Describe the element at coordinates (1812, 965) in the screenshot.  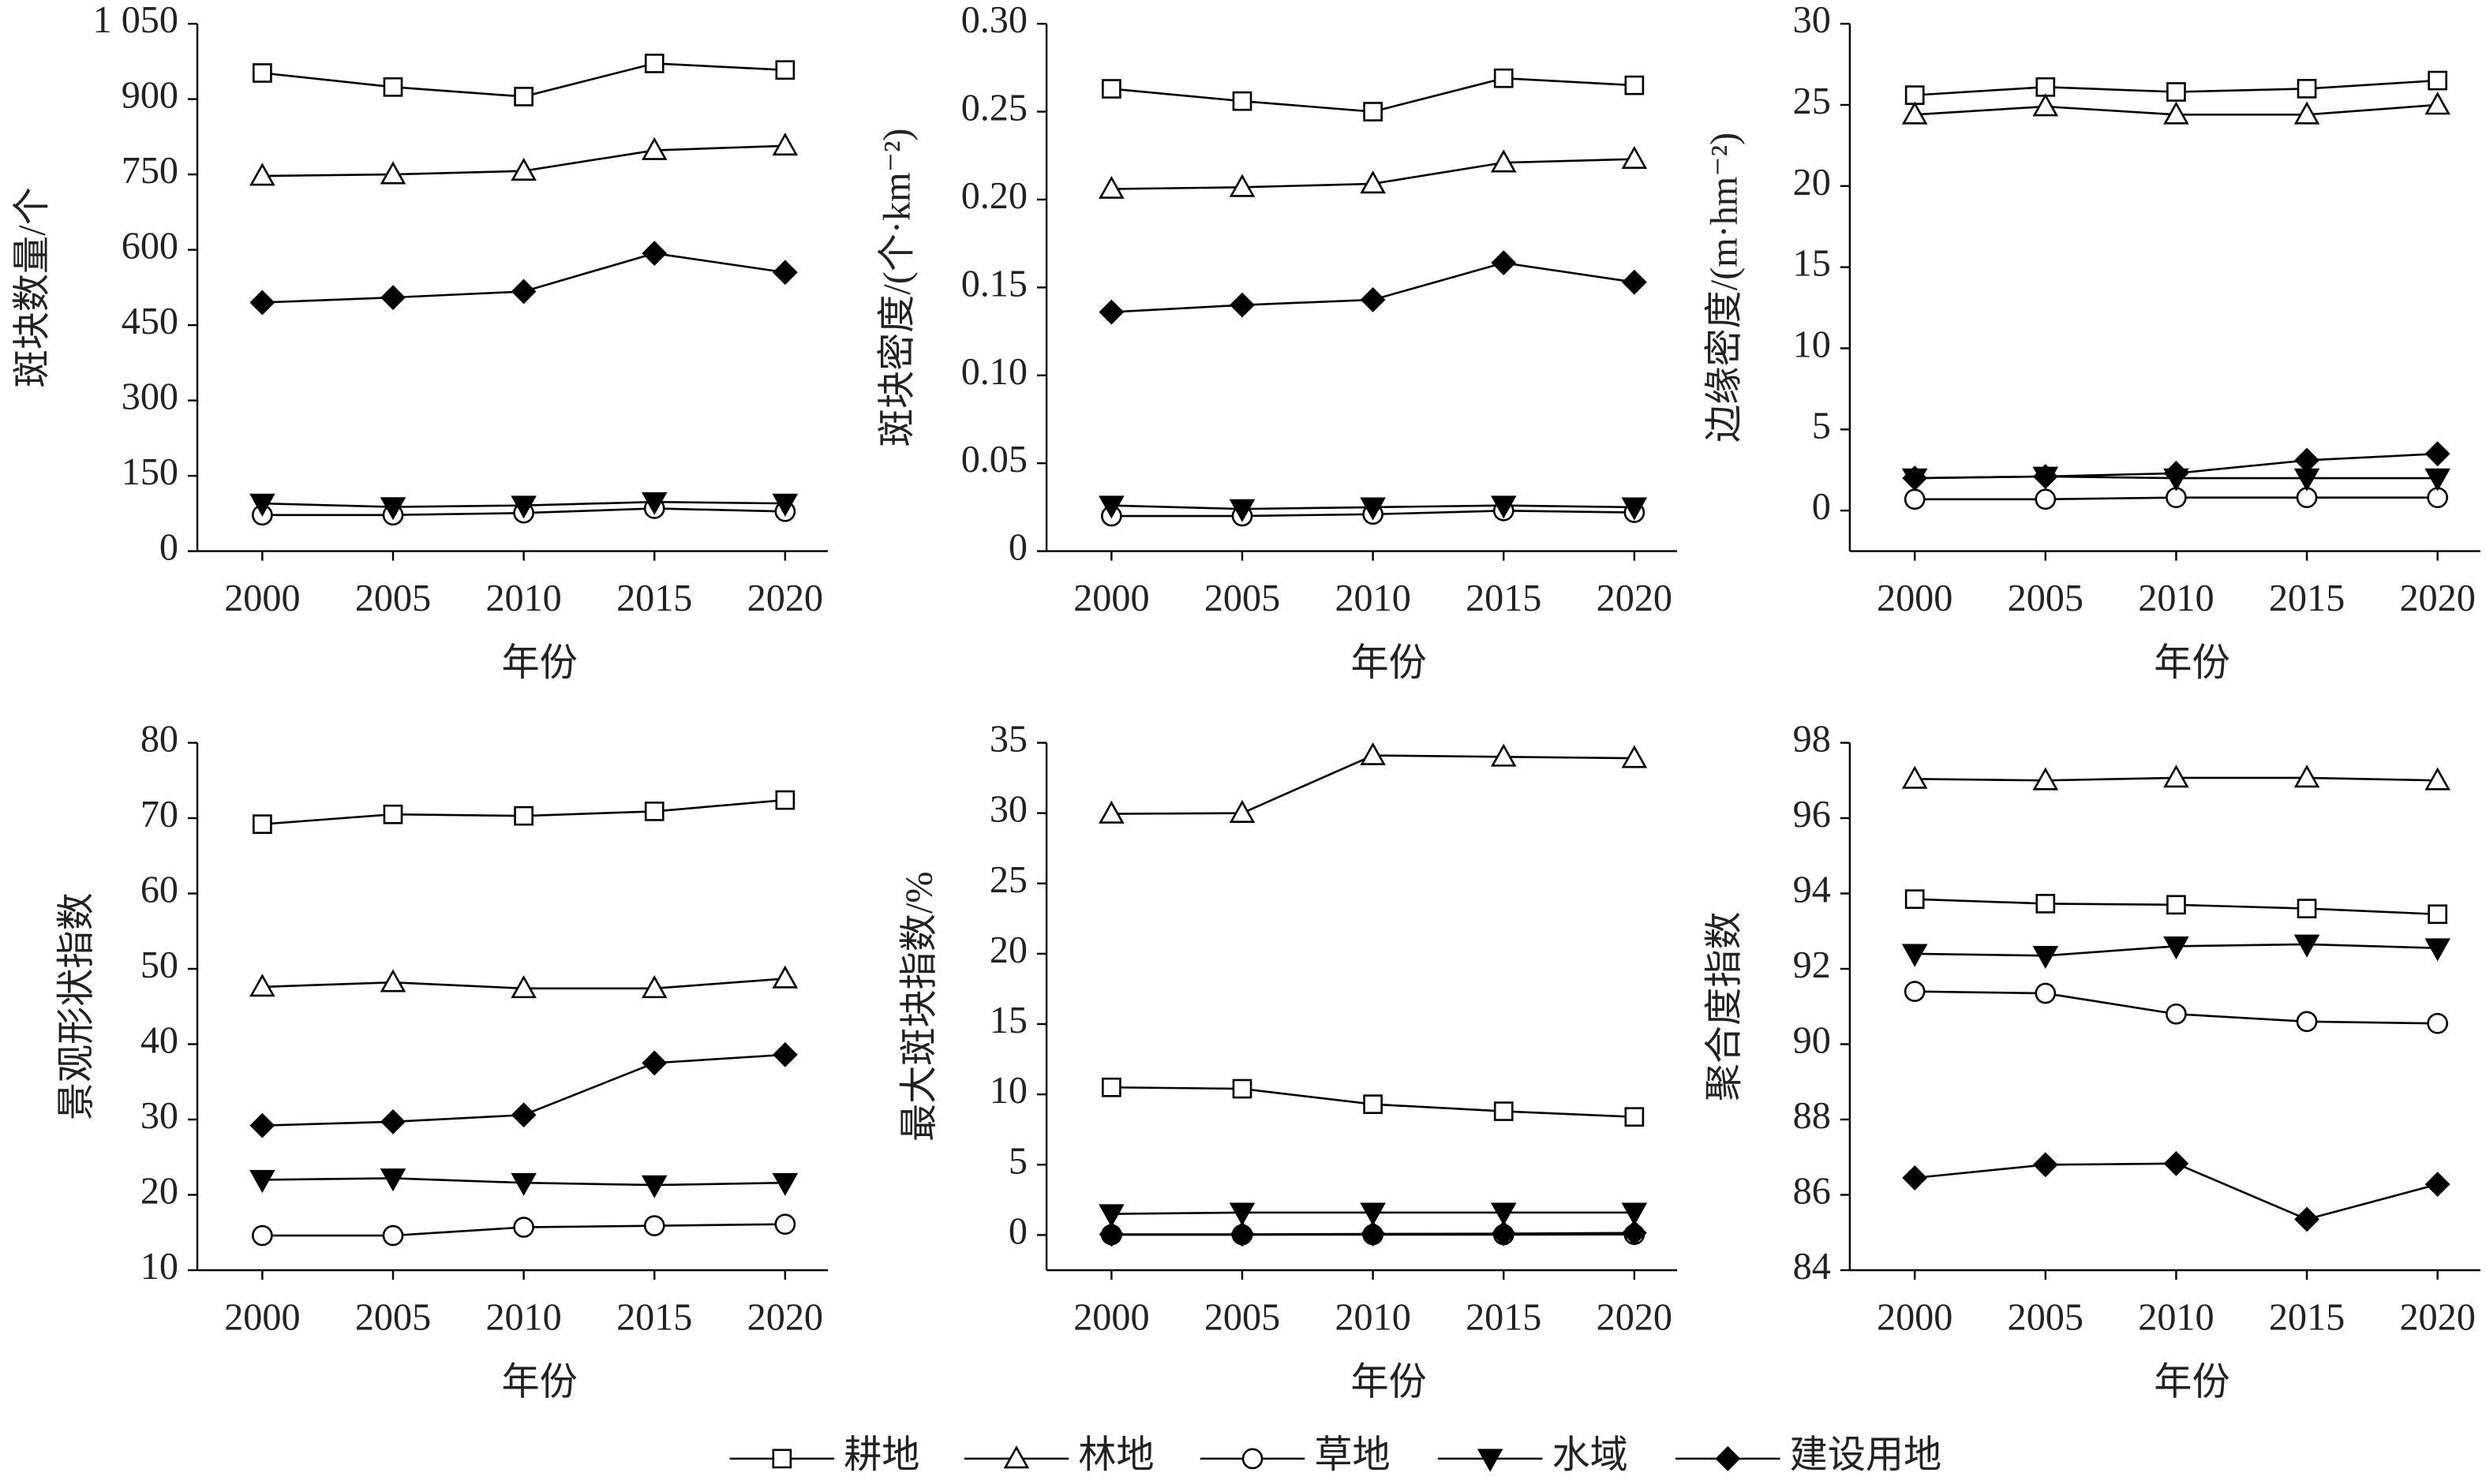
I see `y-tick-label: 92` at that location.